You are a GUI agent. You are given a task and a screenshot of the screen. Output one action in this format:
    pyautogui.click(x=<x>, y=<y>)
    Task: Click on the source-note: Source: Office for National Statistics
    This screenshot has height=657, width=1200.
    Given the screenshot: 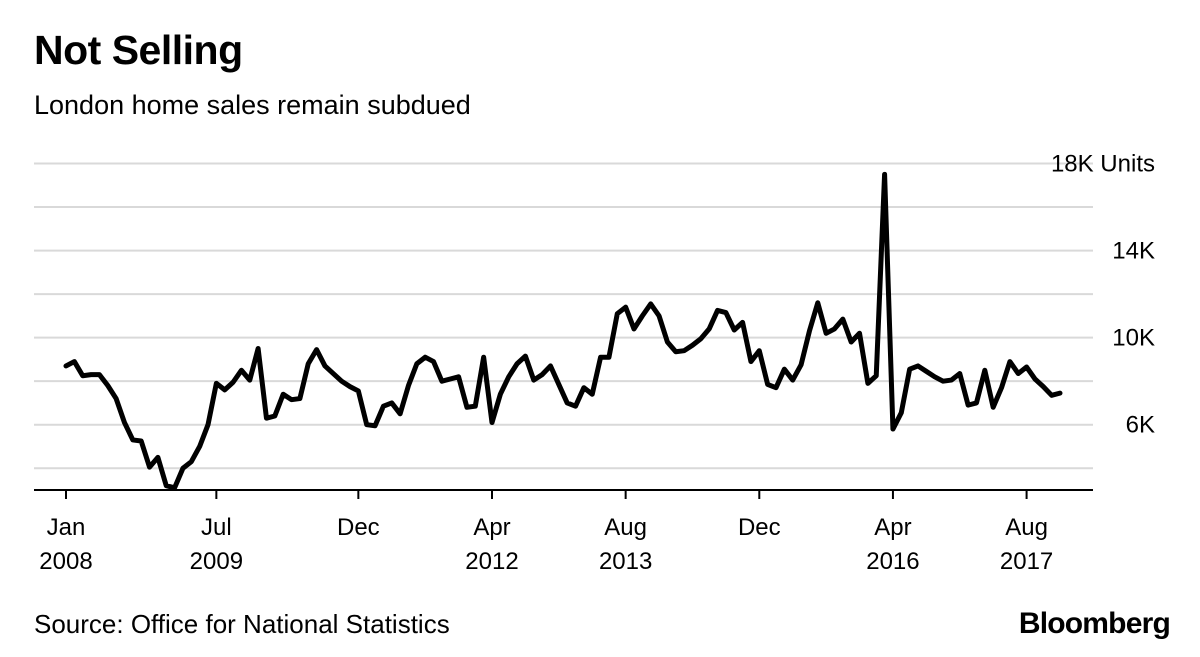 What is the action you would take?
    pyautogui.click(x=242, y=624)
    